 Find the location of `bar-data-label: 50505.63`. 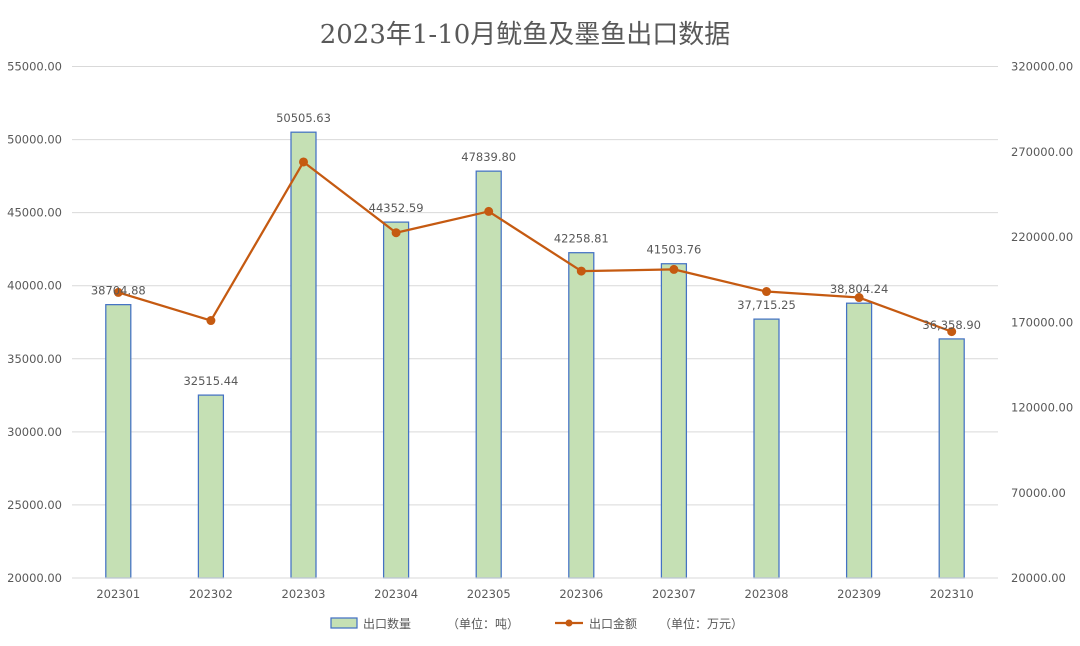

bar-data-label: 50505.63 is located at coordinates (303, 118).